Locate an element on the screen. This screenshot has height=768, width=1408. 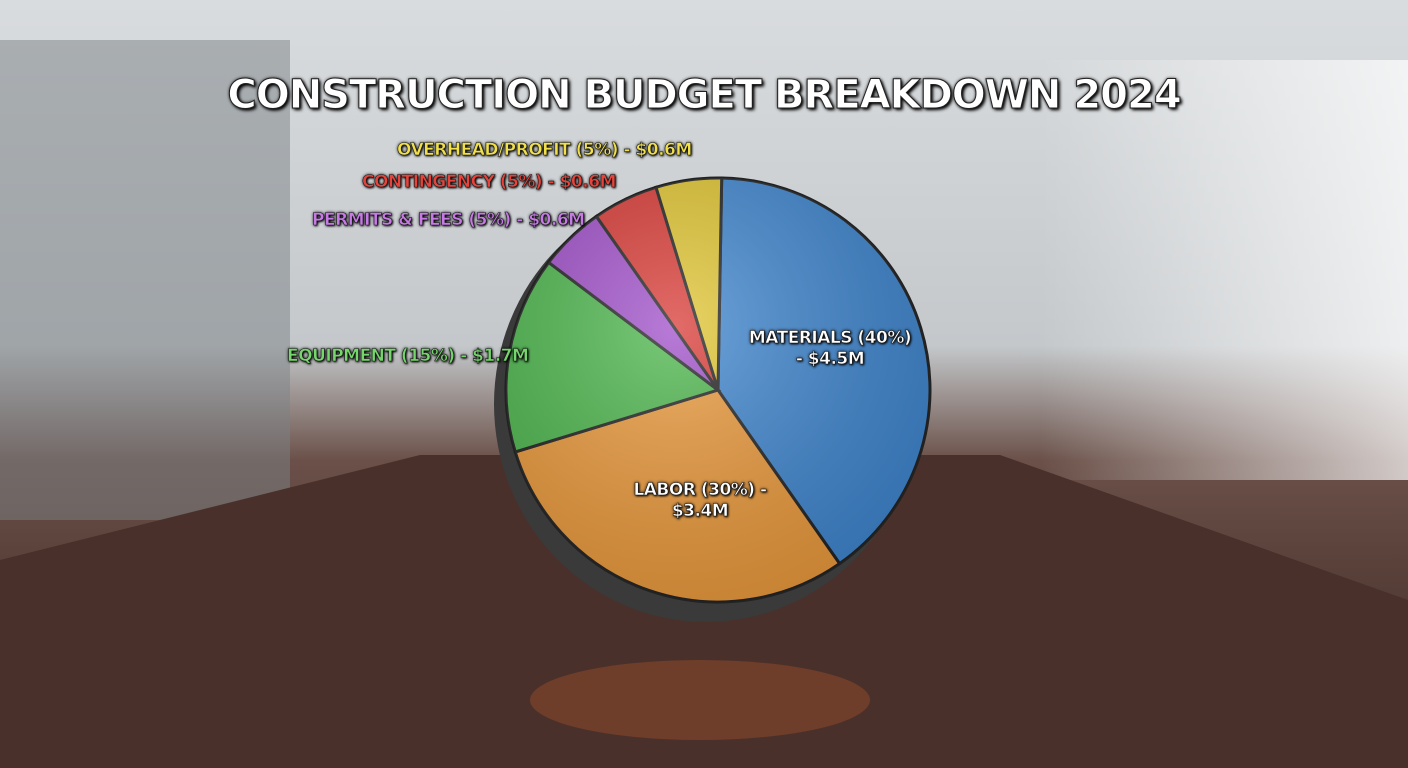
slice-label: OVERHEAD/PROFIT (5%) - $0.6M is located at coordinates (545, 150).